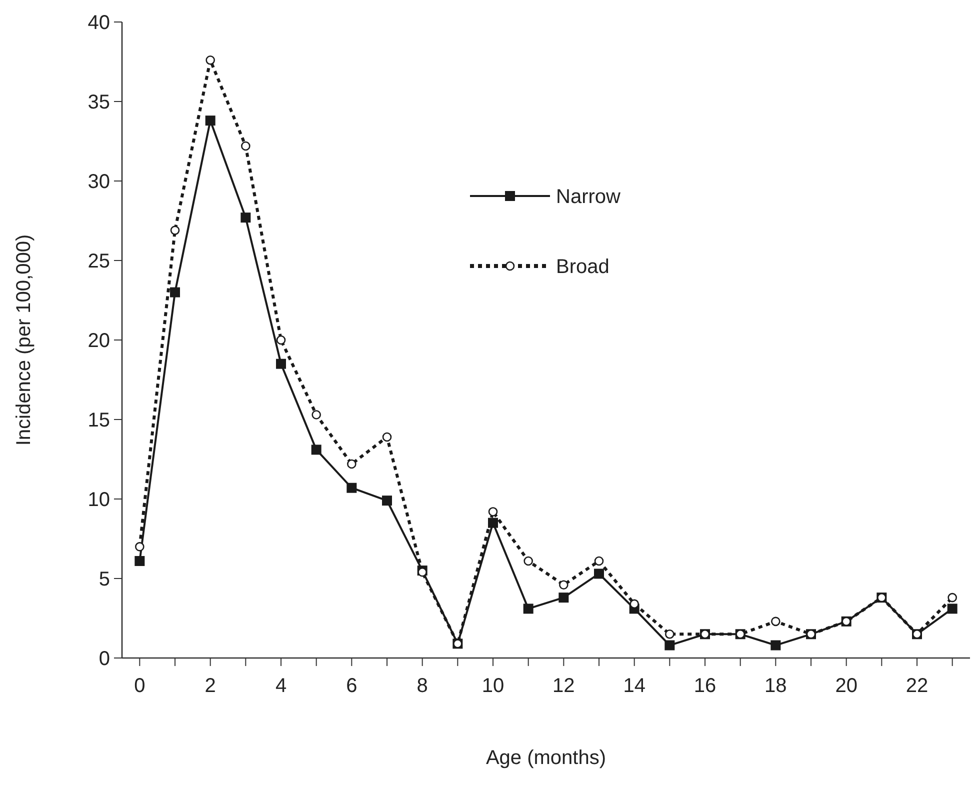 Image resolution: width=973 pixels, height=792 pixels. I want to click on x-tick-label: 4, so click(281, 686).